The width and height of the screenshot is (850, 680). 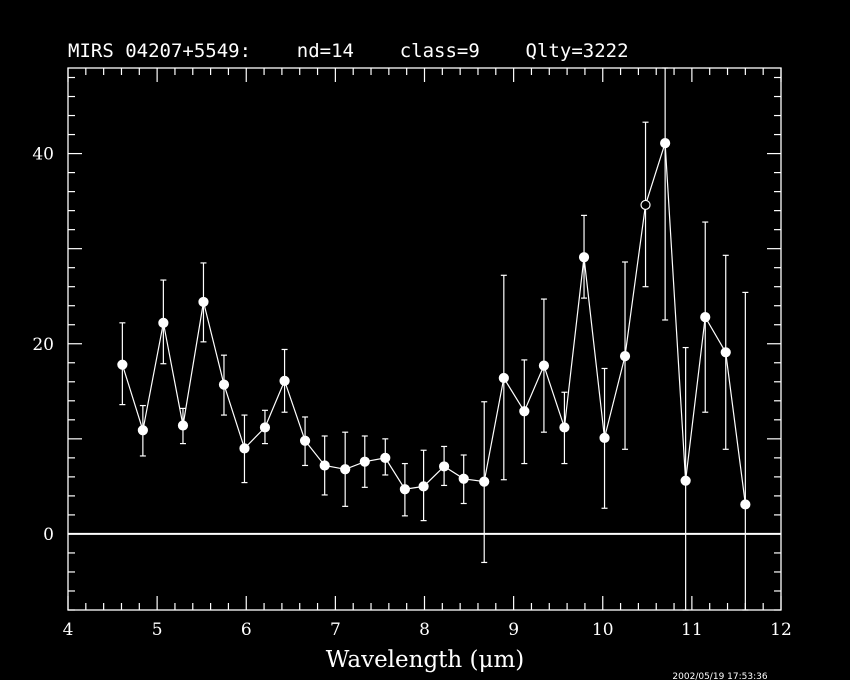 What do you see at coordinates (43, 155) in the screenshot?
I see `y-tick-label: 40` at bounding box center [43, 155].